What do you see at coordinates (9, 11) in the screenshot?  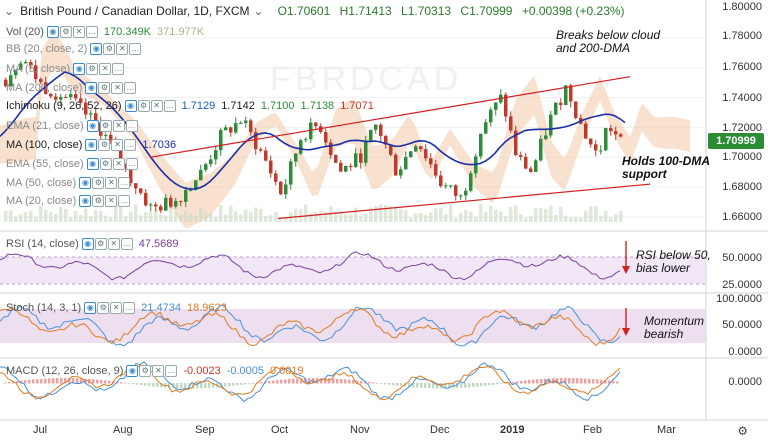 I see `collapse-icon: ⌄` at bounding box center [9, 11].